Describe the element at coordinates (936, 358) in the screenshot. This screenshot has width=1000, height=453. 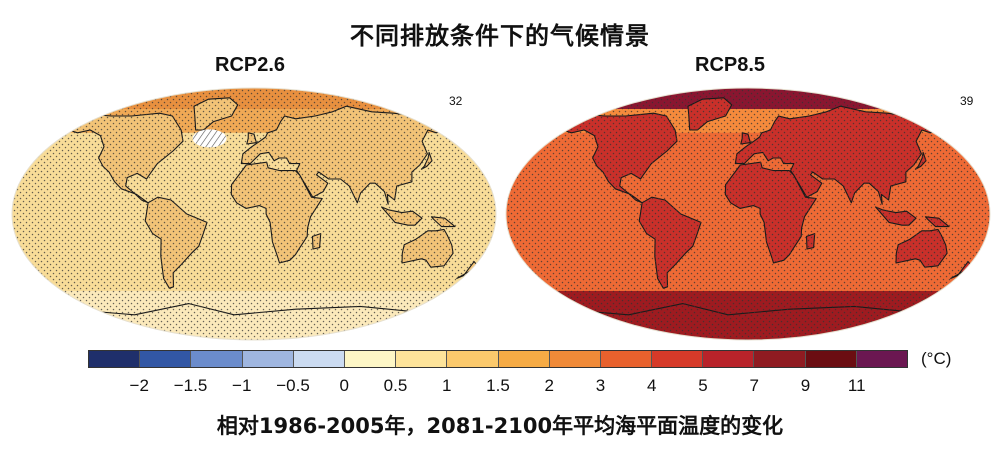
I see `unit-label: (°C)` at that location.